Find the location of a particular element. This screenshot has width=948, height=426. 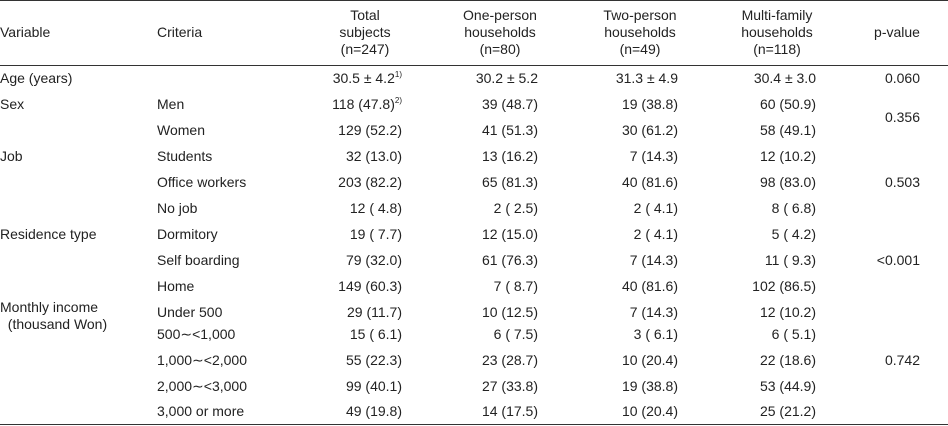

cell-total: 49 (19.8) is located at coordinates (373, 411).